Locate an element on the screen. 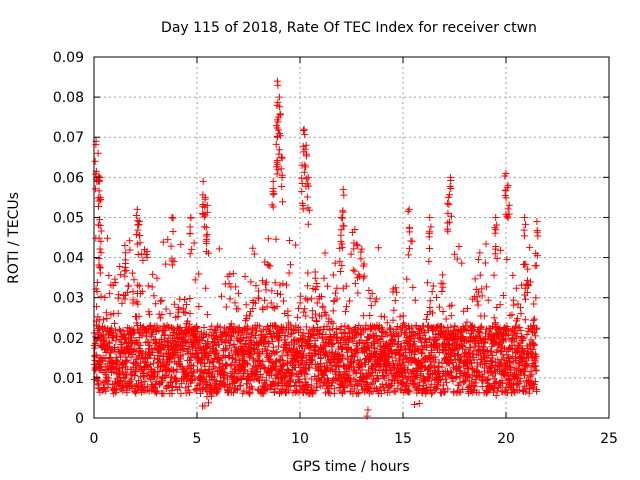 The image size is (640, 480). x-axis-label: GPS time / hours is located at coordinates (350, 467).